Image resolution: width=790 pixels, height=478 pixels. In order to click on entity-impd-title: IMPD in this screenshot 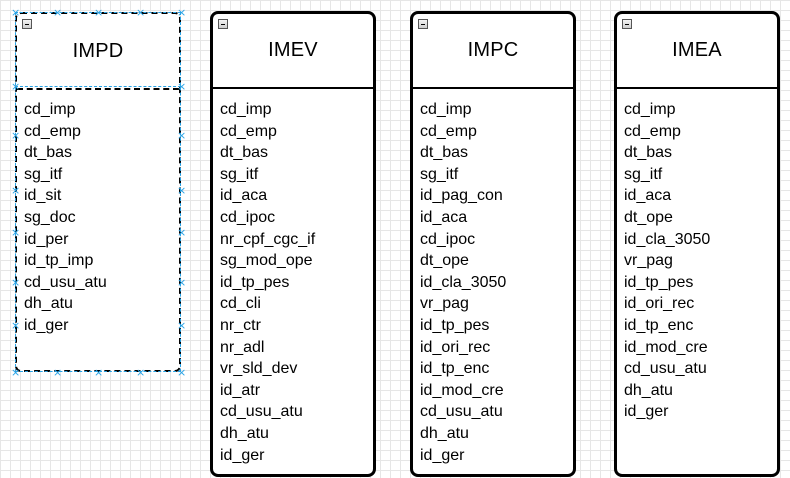, I will do `click(98, 50)`.